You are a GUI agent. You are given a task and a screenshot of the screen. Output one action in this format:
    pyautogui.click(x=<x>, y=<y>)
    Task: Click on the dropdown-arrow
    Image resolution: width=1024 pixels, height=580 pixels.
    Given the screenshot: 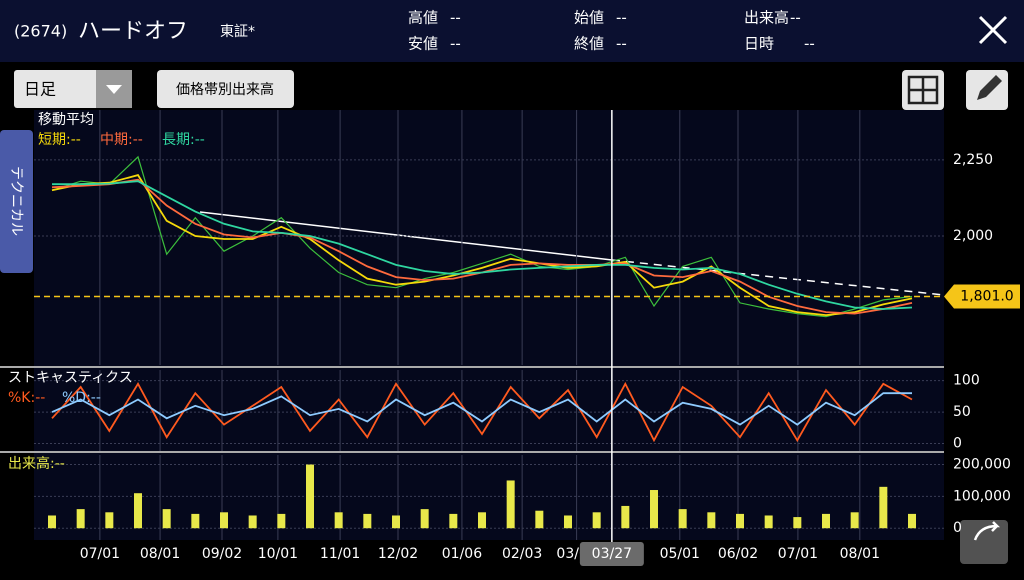 What is the action you would take?
    pyautogui.click(x=114, y=89)
    